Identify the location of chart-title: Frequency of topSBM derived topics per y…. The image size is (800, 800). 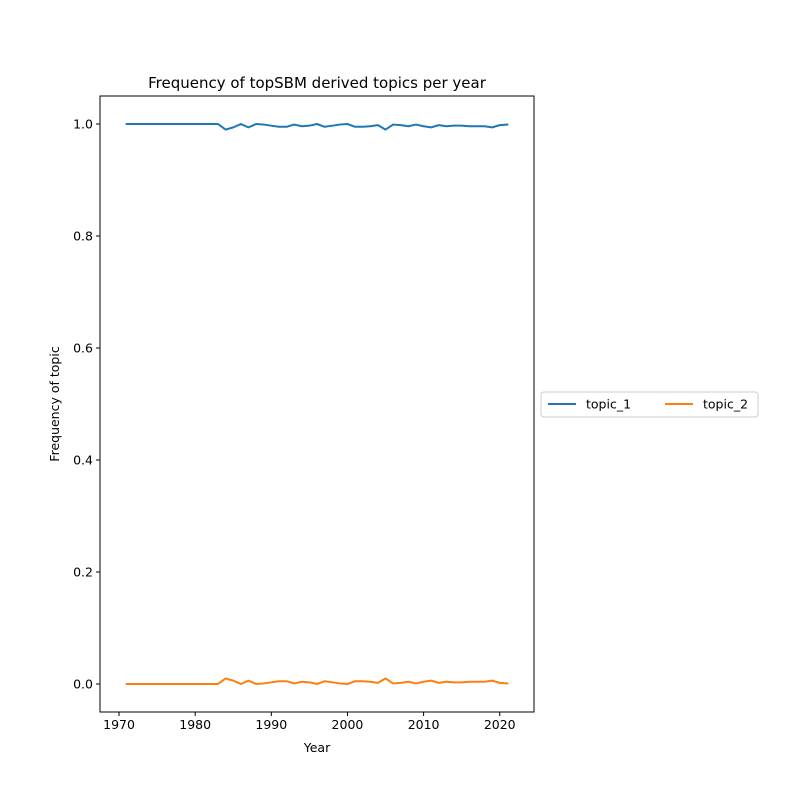
(317, 83).